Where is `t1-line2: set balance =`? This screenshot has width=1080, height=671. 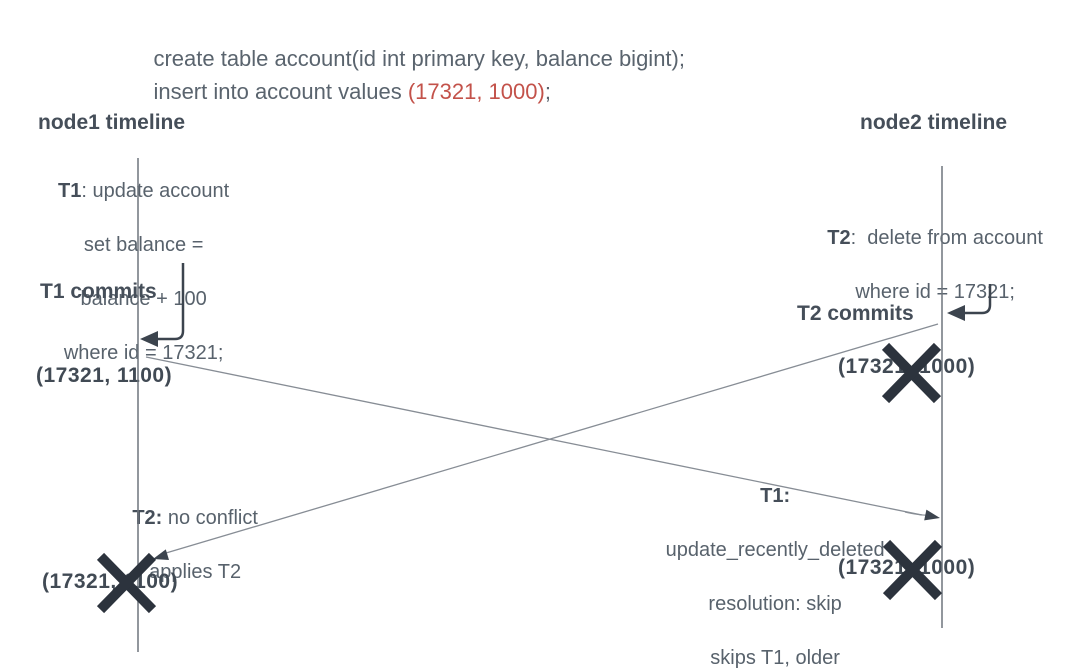
t1-line2: set balance = is located at coordinates (143, 245).